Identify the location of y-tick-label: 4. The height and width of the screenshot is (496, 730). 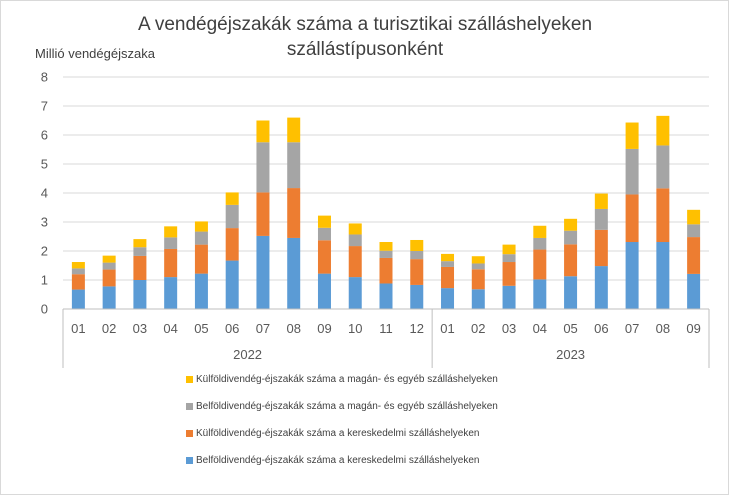
(44, 193).